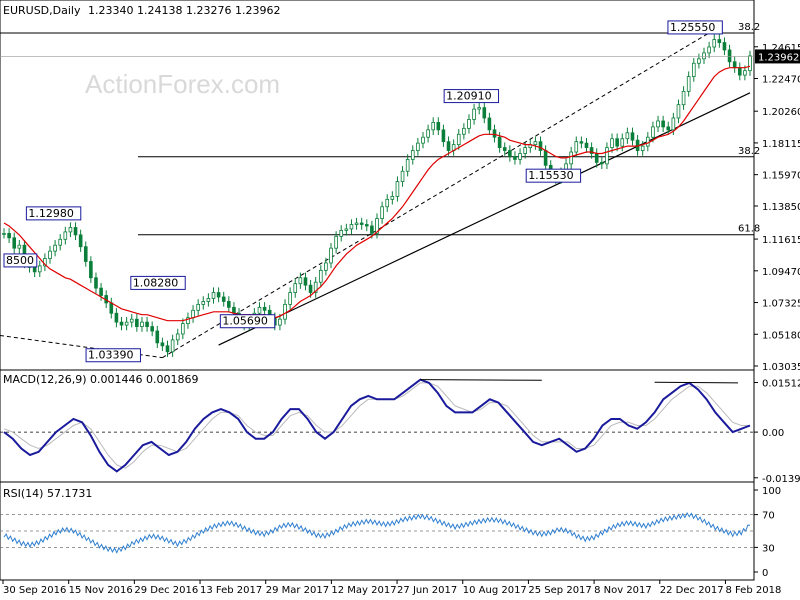 This screenshot has width=800, height=600. I want to click on annotation-label: 1.03390, so click(111, 355).